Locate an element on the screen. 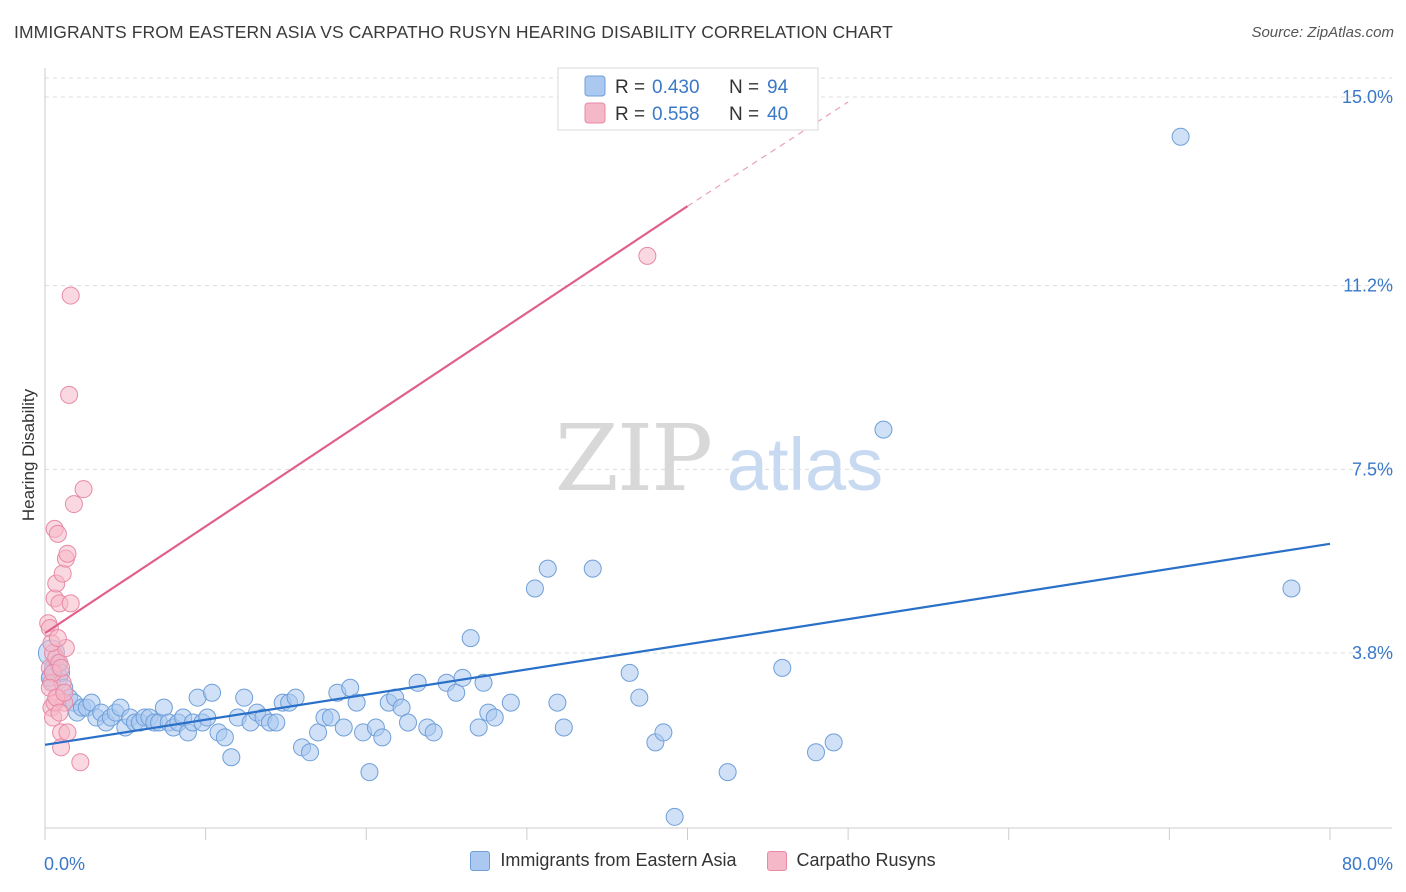  watermark-zip: ZIP is located at coordinates (633, 458).